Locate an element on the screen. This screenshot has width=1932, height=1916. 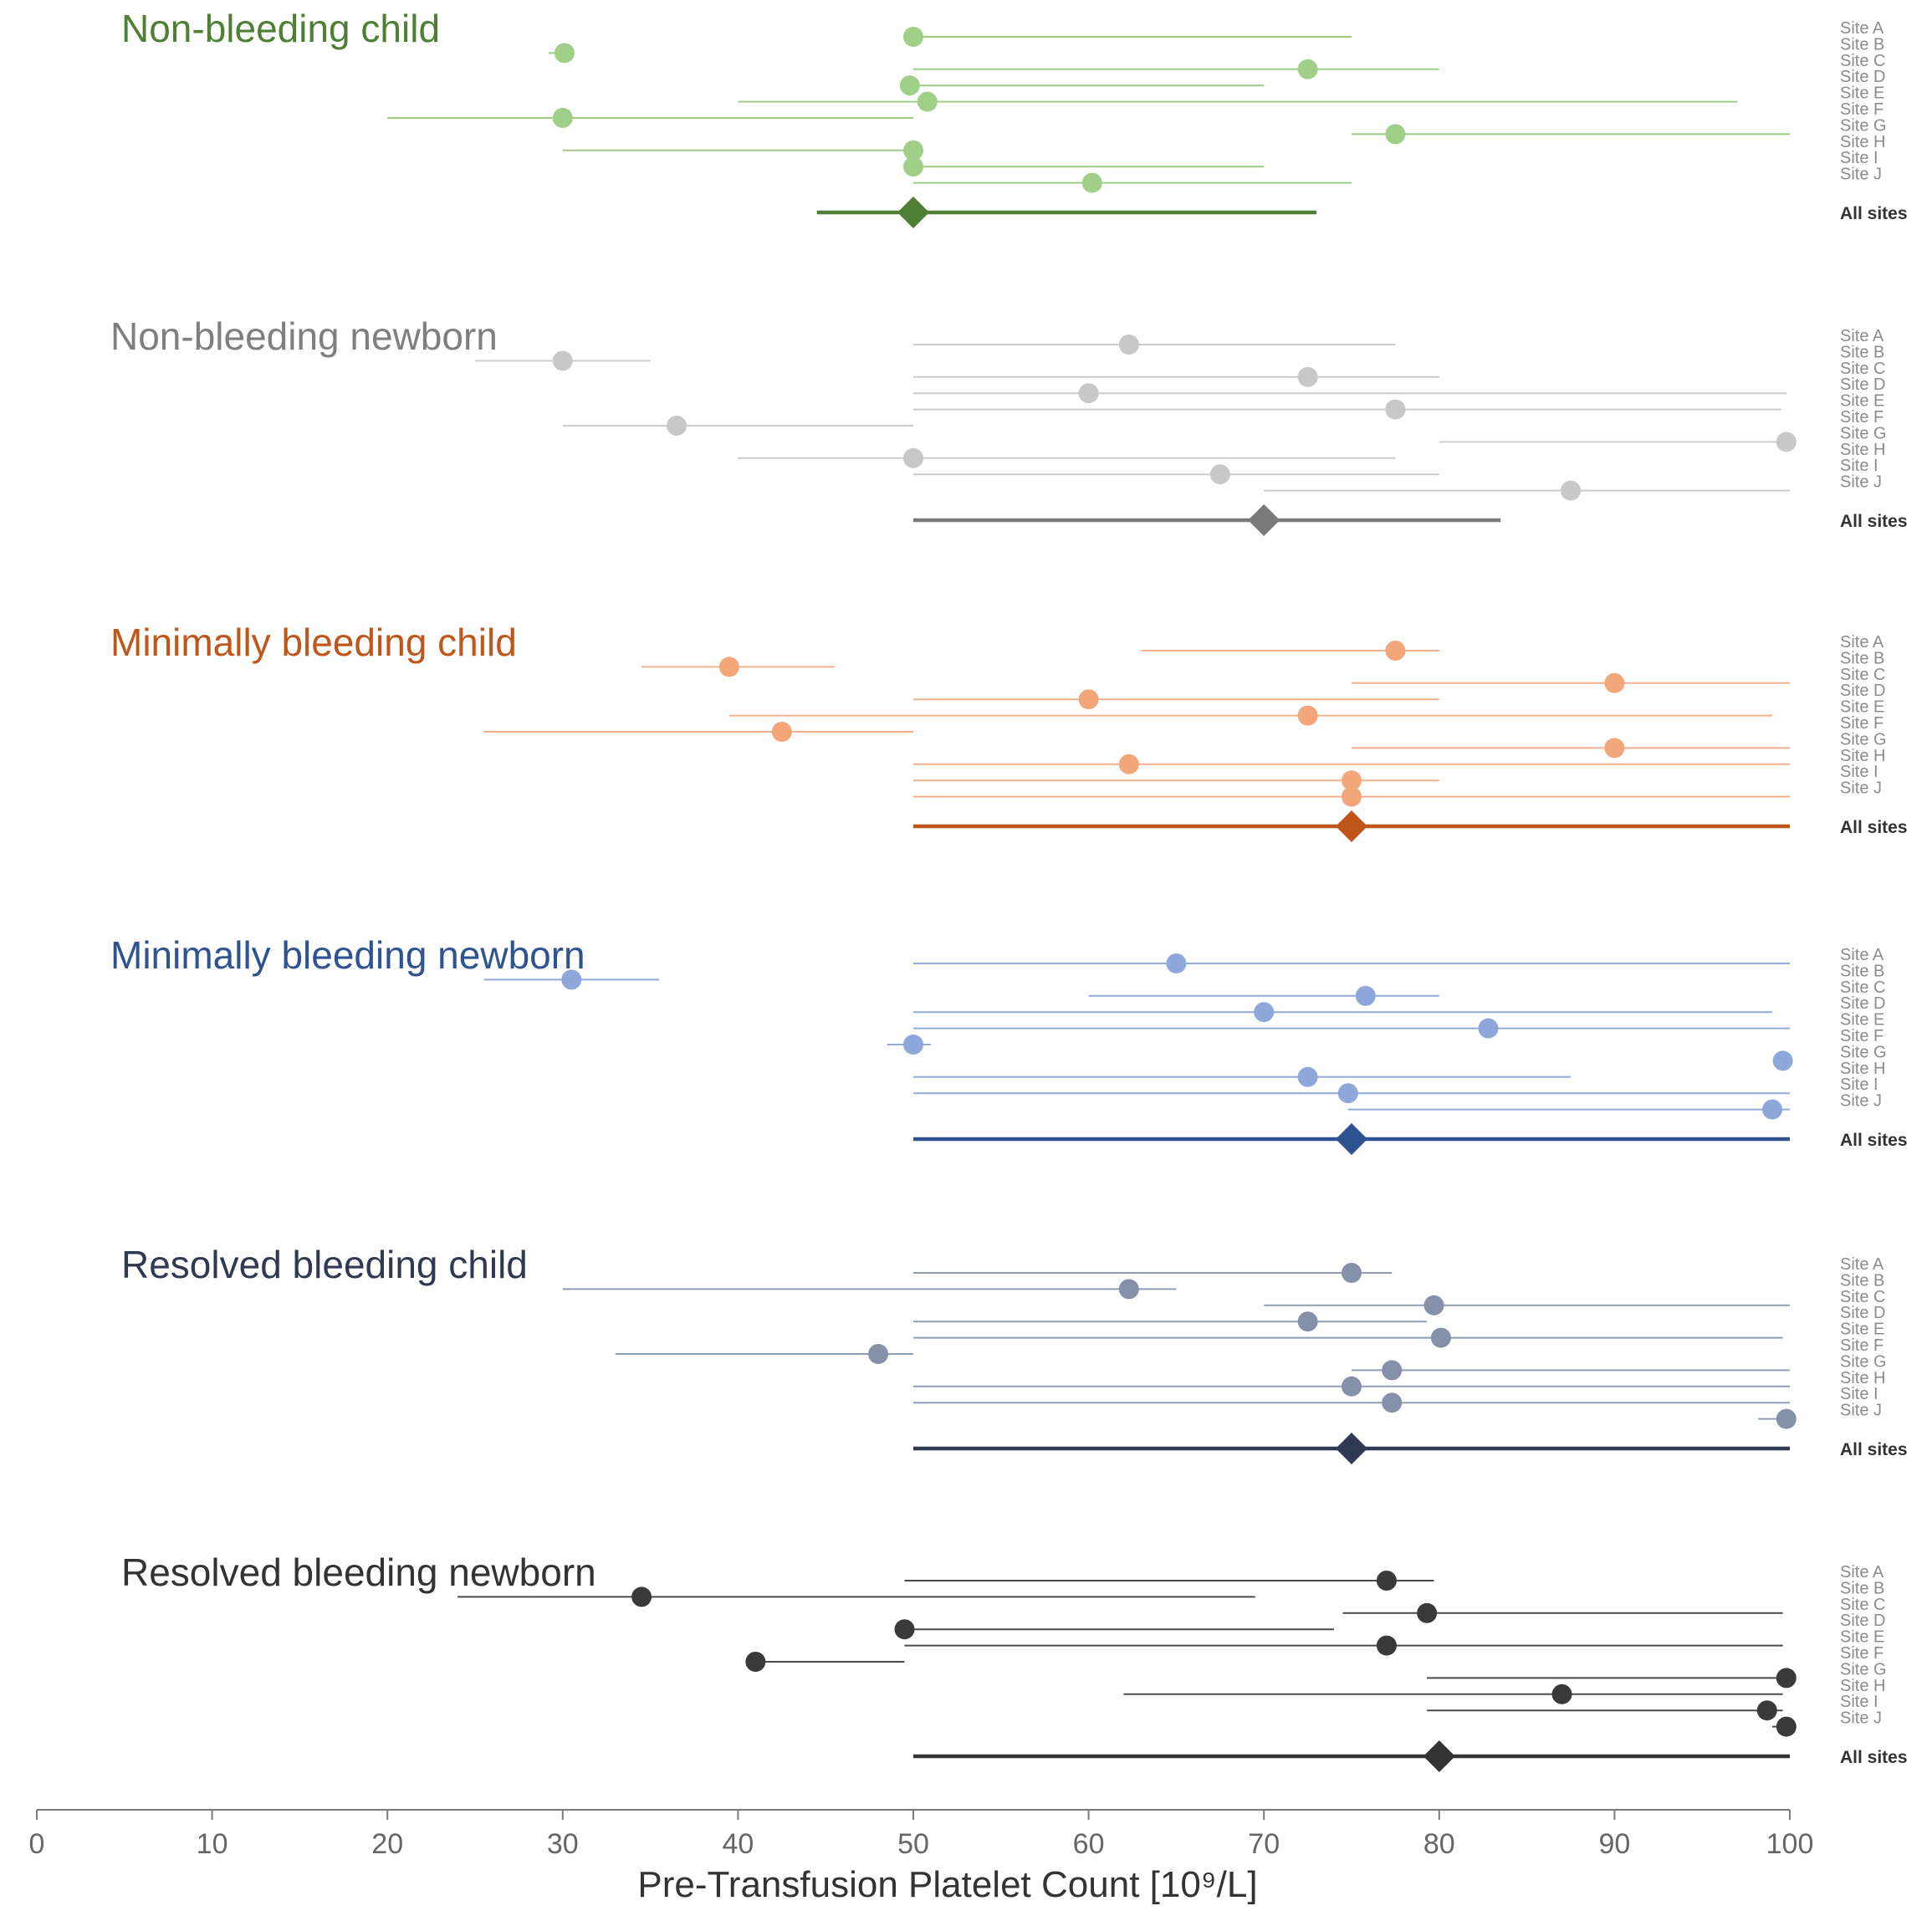
x-tick-label: 90 is located at coordinates (1614, 1844).